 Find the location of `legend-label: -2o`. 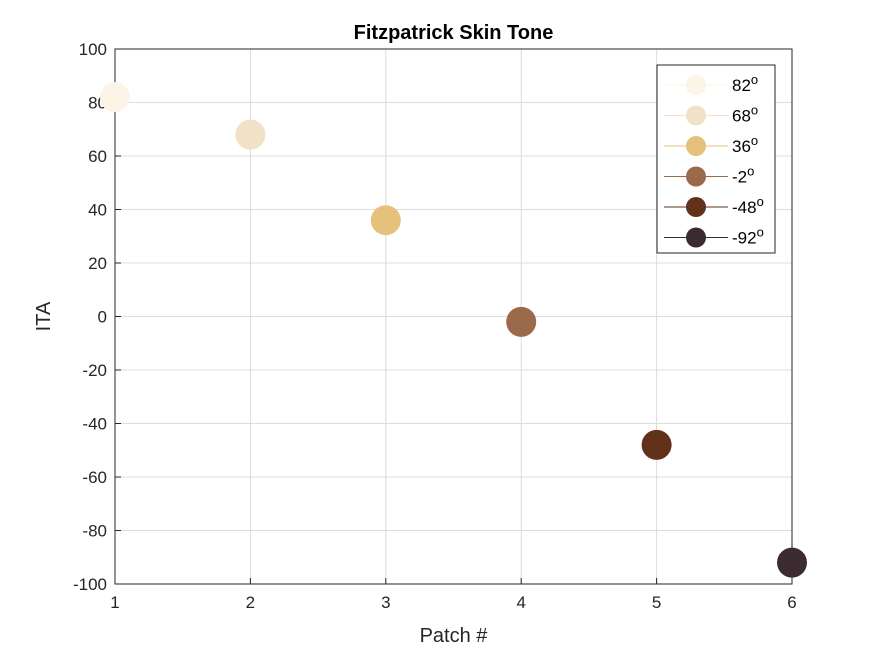

legend-label: -2o is located at coordinates (743, 175).